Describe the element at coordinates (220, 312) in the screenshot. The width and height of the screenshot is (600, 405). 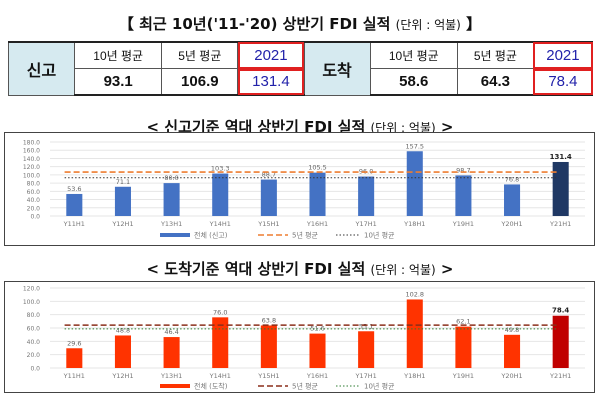
I see `data-label: 76.0` at that location.